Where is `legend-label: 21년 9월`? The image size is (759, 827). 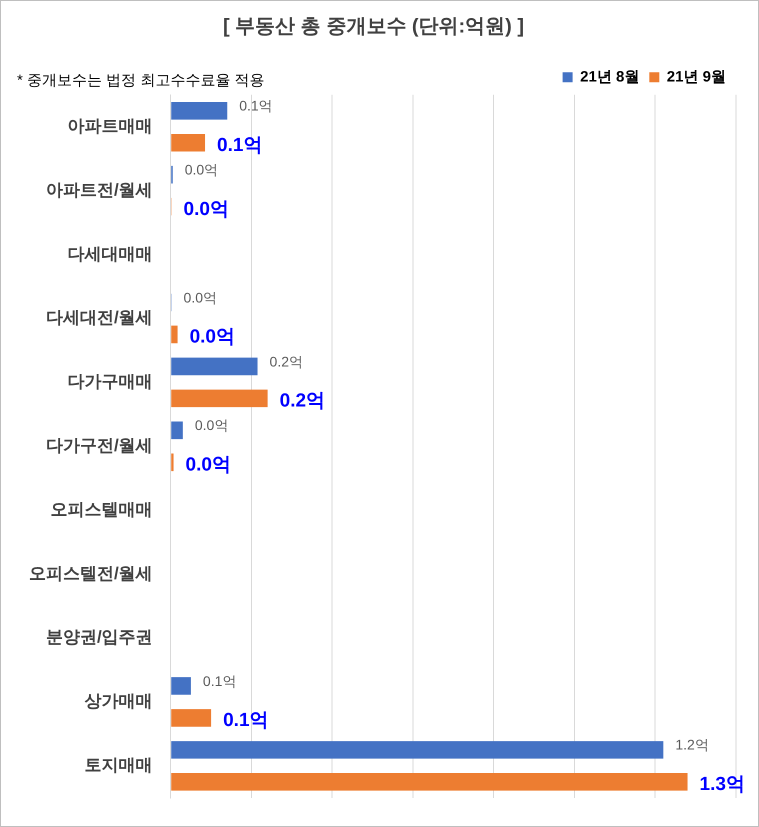
legend-label: 21년 9월 is located at coordinates (696, 77).